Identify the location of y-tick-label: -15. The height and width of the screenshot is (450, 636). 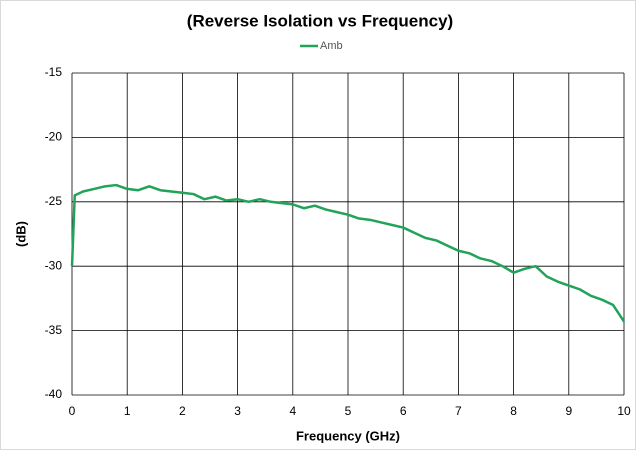
(54, 72).